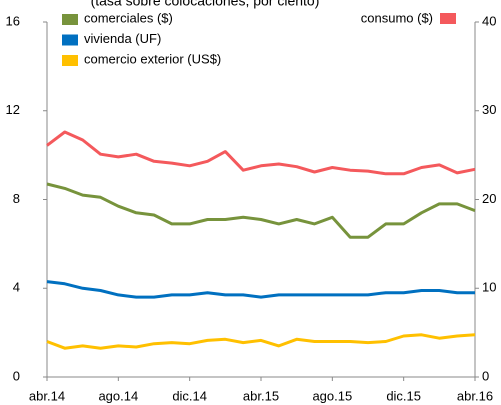  Describe the element at coordinates (485, 375) in the screenshot. I see `y2-tick-label: 0` at that location.